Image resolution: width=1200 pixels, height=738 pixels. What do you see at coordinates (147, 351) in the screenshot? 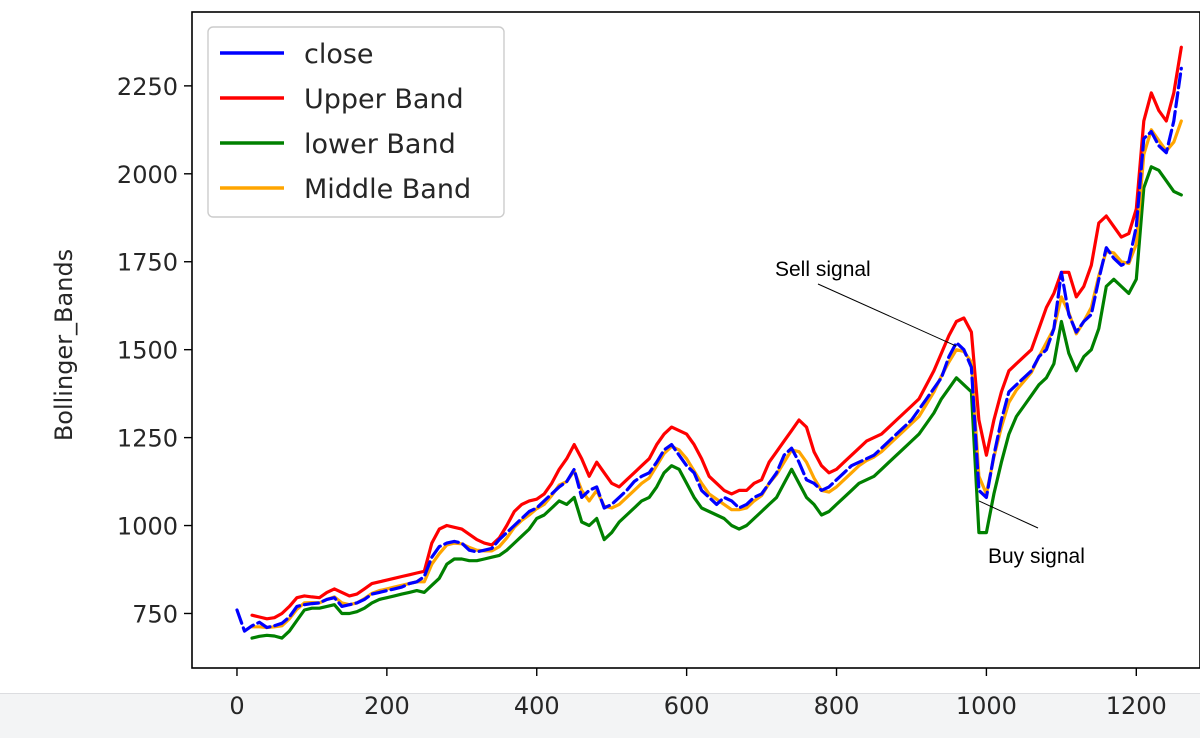
I see `y-tick-label: 1500` at bounding box center [147, 351].